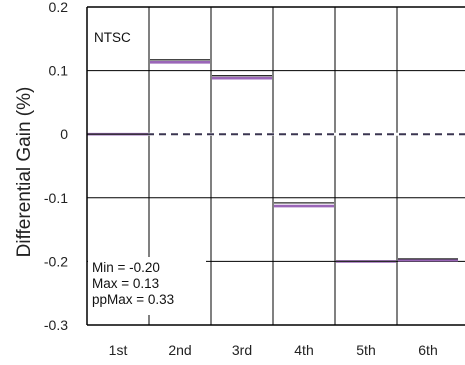 The width and height of the screenshot is (465, 365). Describe the element at coordinates (125, 283) in the screenshot. I see `stat-max: Max = 0.13` at that location.